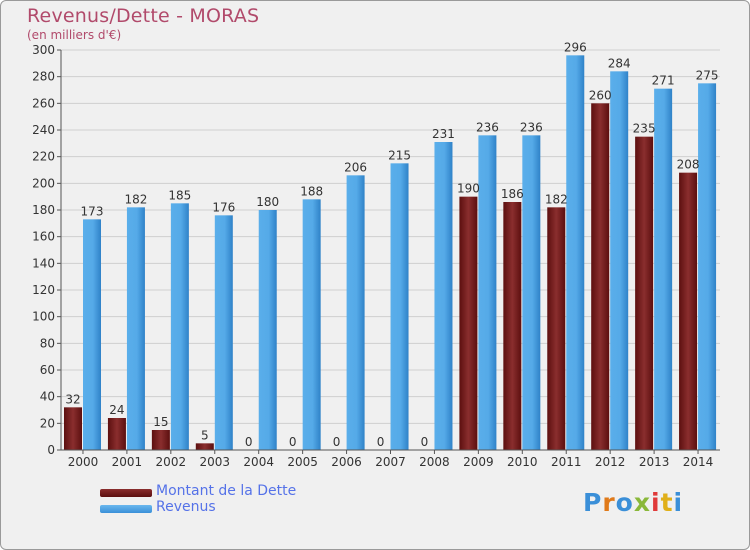 The height and width of the screenshot is (550, 750). I want to click on y-tick-label: 140, so click(43, 263).